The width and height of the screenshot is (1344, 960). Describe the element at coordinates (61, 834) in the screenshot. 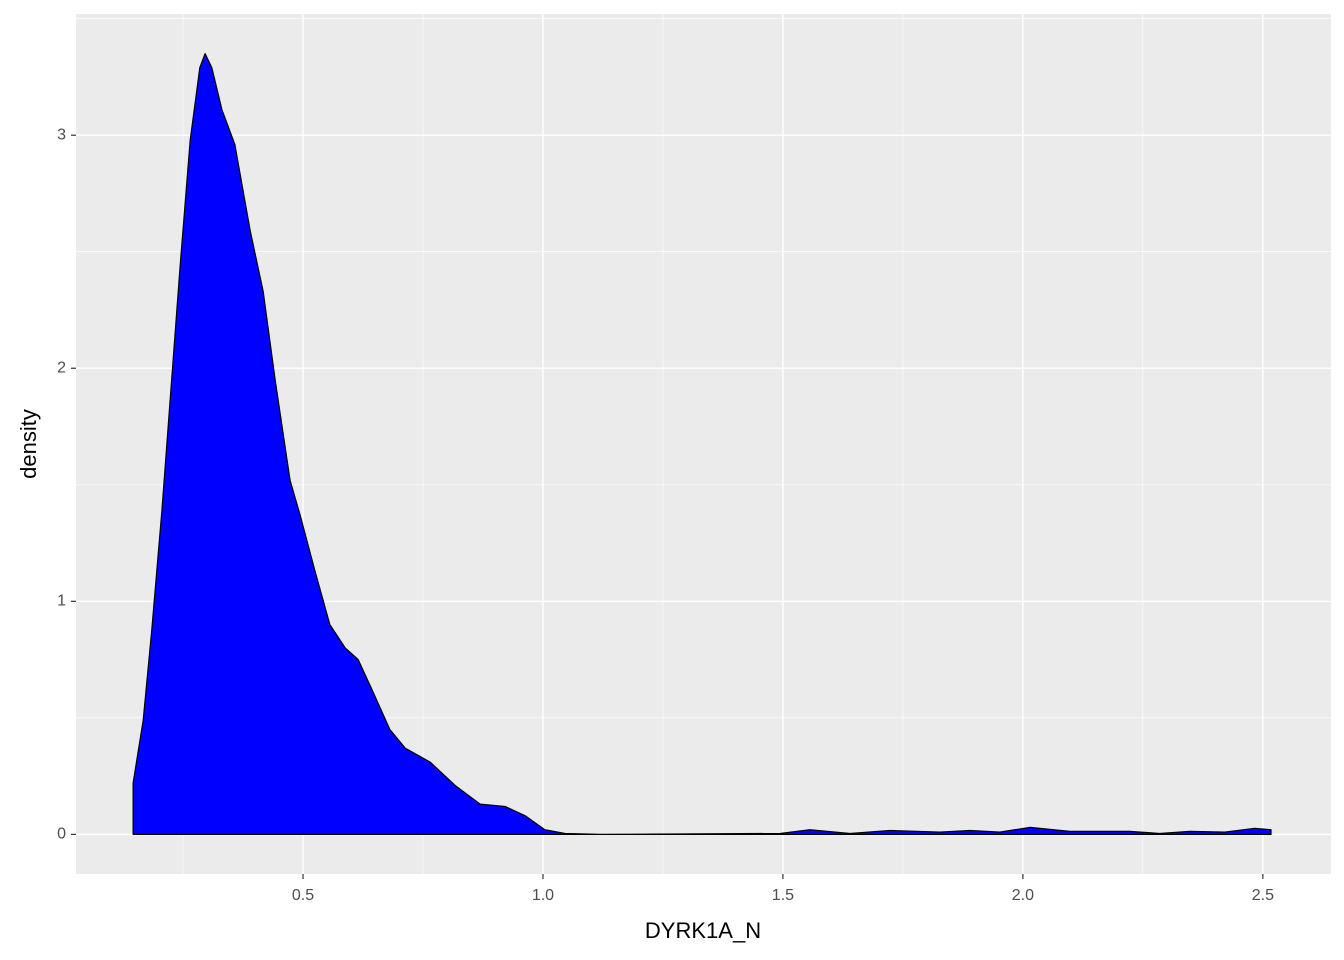

I see `y-tick-label: 0` at that location.